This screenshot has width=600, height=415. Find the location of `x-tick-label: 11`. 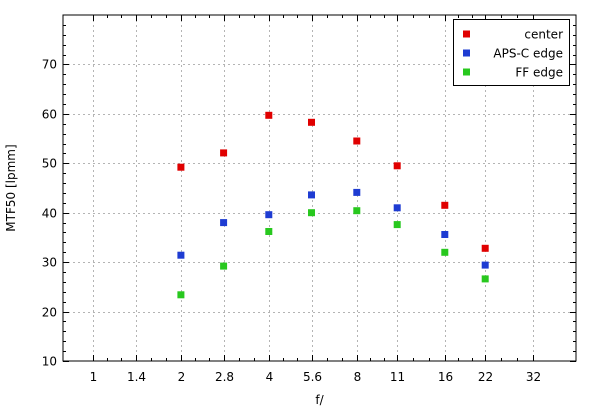

x-tick-label: 11 is located at coordinates (397, 377).